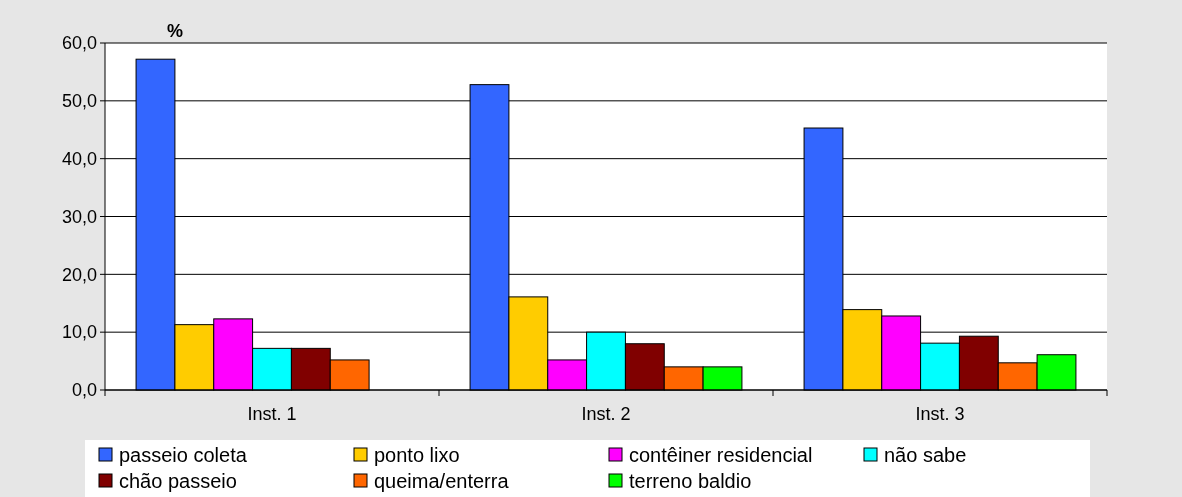  I want to click on y-tick-label: 30,0, so click(79, 216).